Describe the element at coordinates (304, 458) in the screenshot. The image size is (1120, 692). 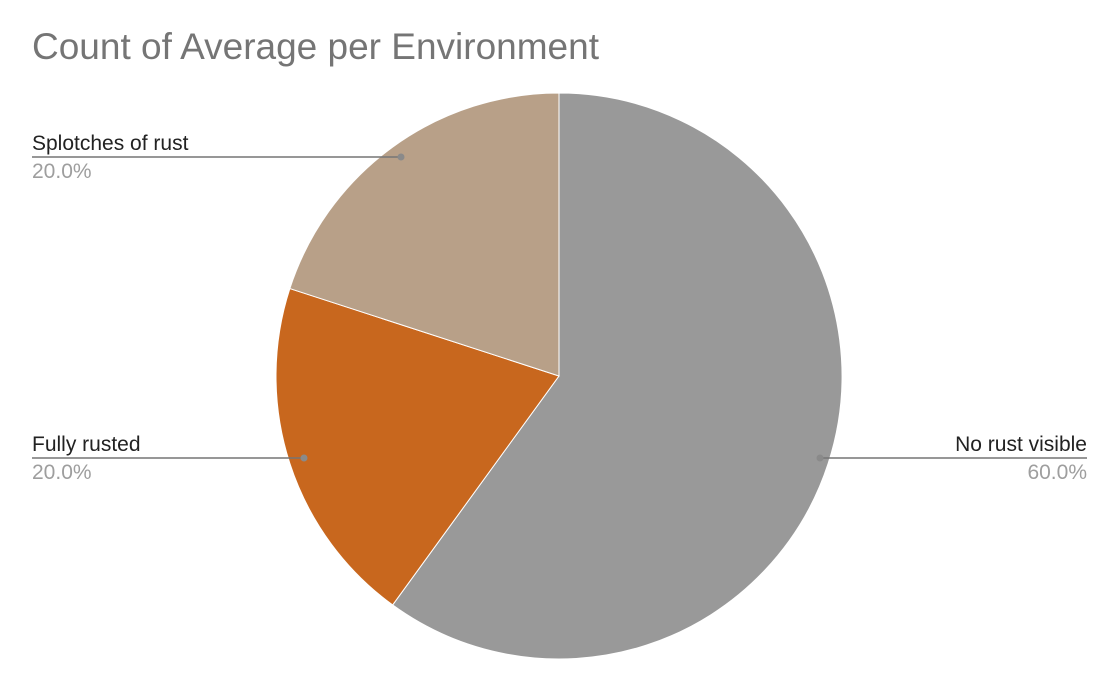
I see `callout-dot-fully-rusted` at that location.